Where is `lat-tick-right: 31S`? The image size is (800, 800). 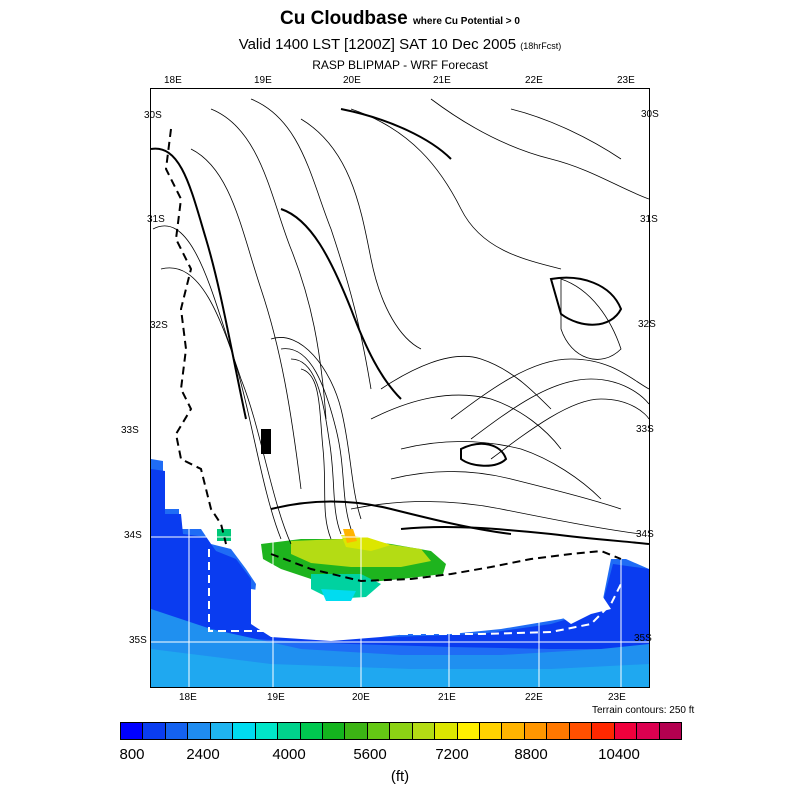 lat-tick-right: 31S is located at coordinates (649, 219).